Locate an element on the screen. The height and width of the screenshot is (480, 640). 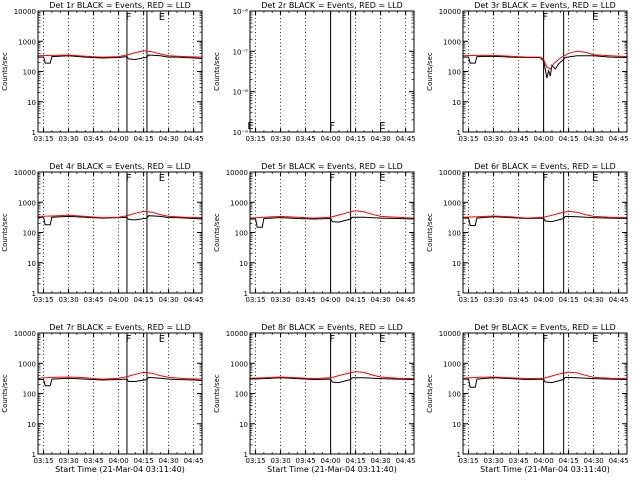
y-tick-label: 10⁻⁹ is located at coordinates (241, 133).